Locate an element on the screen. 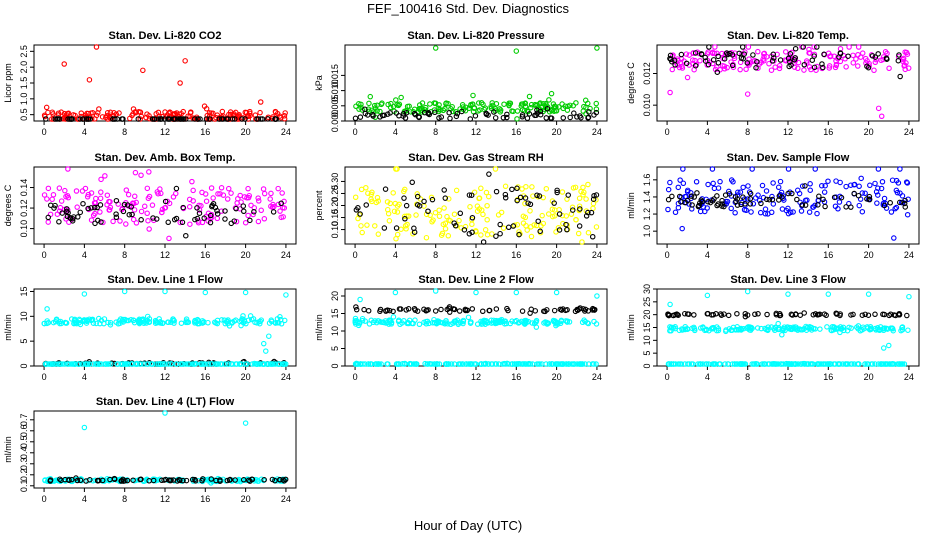  x-tick-label: 4 is located at coordinates (395, 255).